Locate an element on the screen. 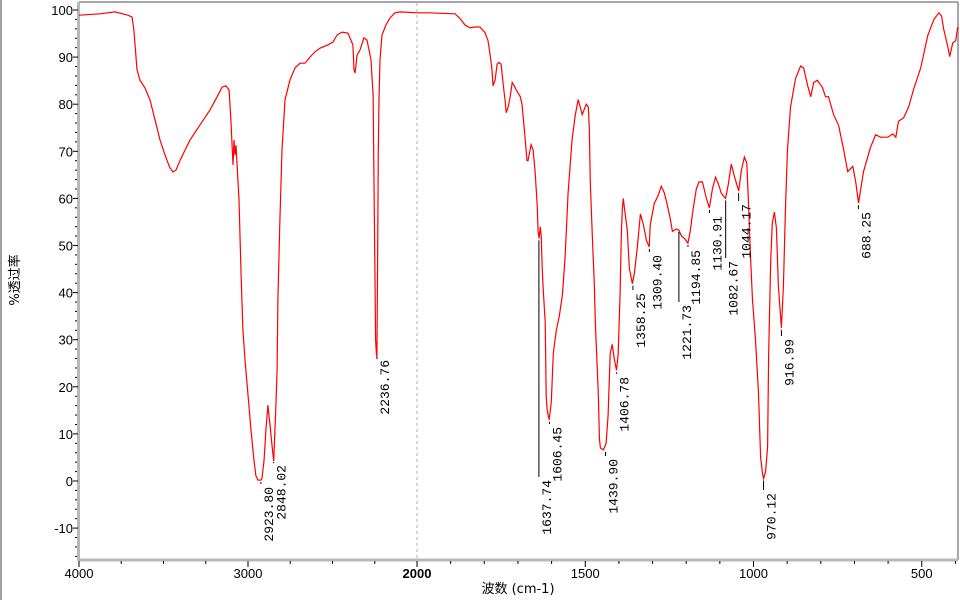  y-axis-title: %透过率 is located at coordinates (15, 279).